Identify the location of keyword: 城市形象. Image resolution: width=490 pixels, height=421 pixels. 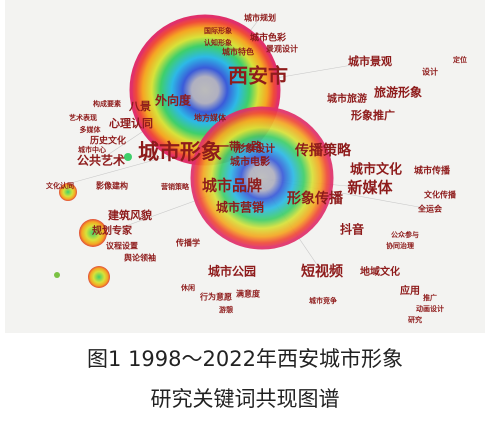
(180, 152).